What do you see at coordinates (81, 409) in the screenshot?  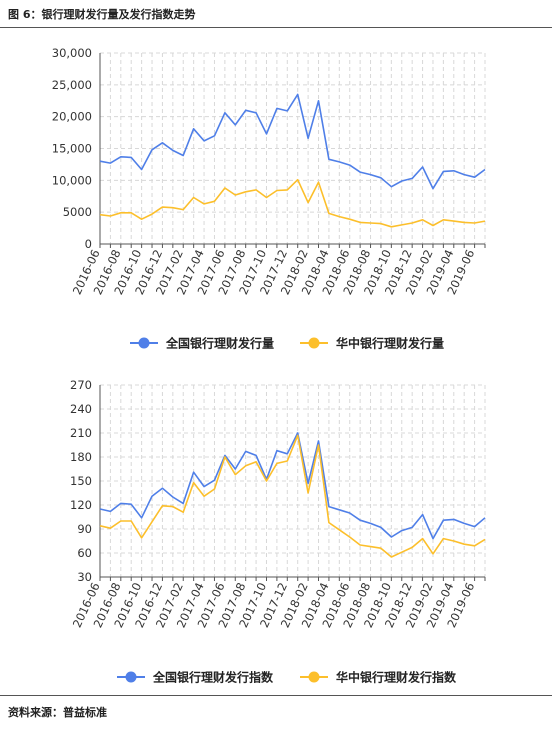 I see `y-tick-label: 240` at bounding box center [81, 409].